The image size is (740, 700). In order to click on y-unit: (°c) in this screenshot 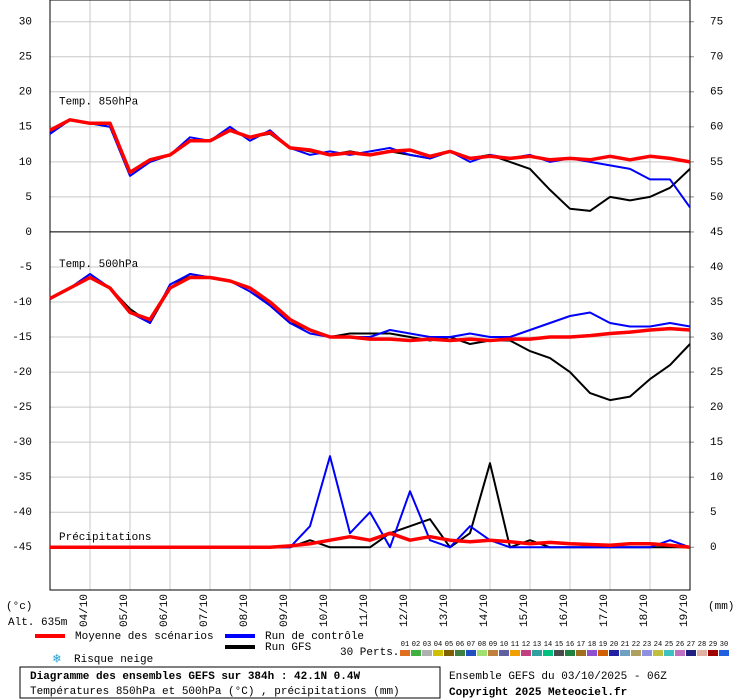, I will do `click(19, 607)`.